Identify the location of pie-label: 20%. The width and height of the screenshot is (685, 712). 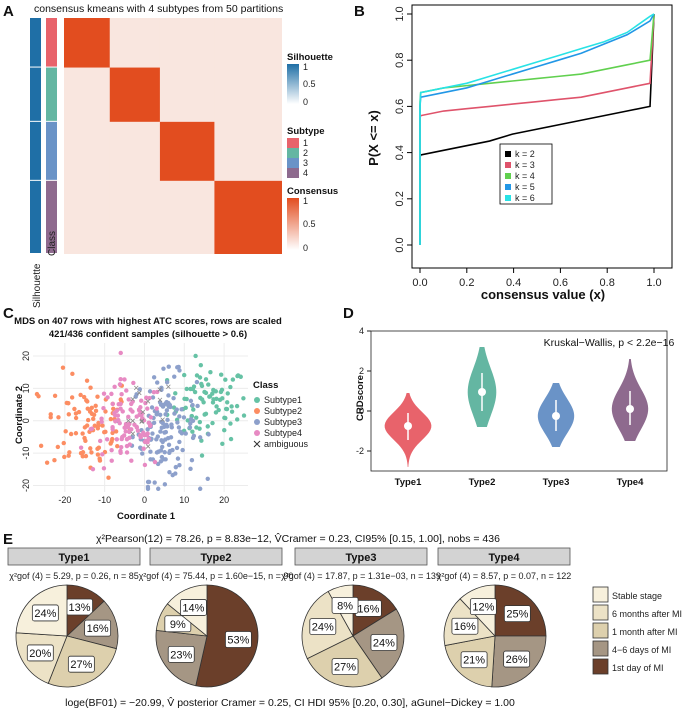
(40, 654).